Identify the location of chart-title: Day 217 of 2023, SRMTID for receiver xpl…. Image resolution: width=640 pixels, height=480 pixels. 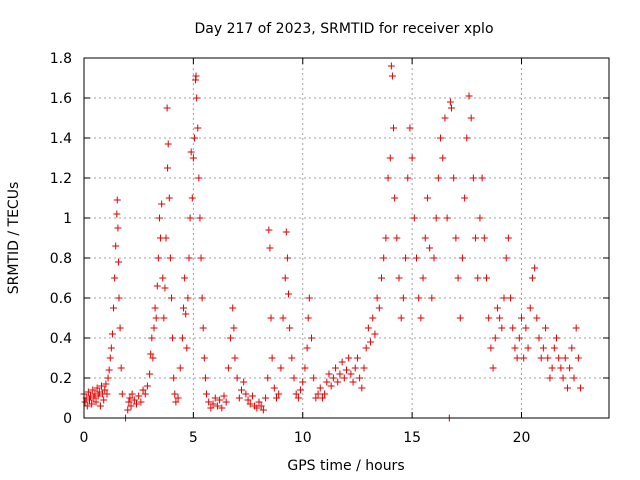
(343, 29).